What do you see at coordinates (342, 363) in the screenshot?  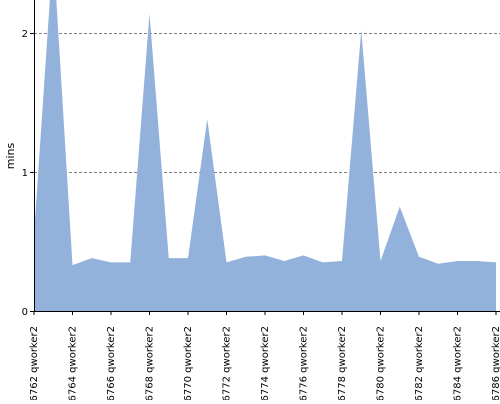 I see `x-tick-label: #6778 qworker2` at bounding box center [342, 363].